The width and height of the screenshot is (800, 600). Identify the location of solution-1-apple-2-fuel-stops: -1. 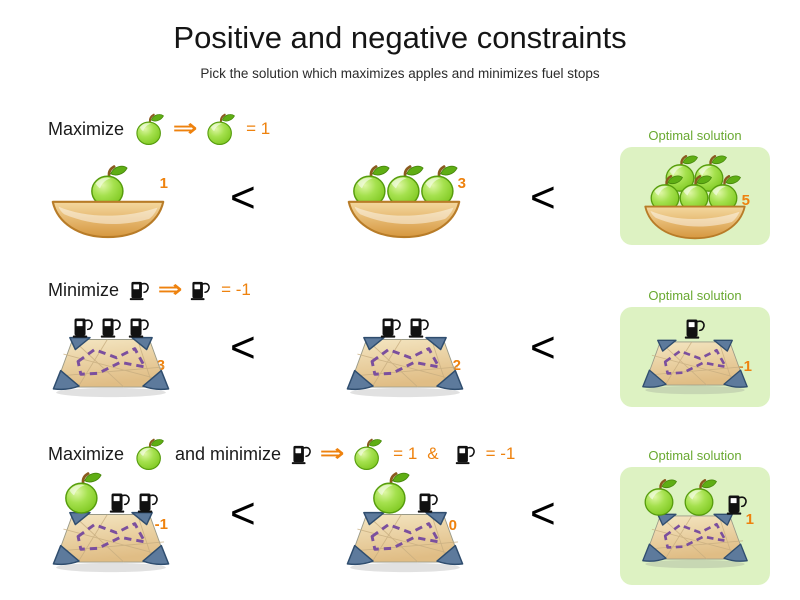
(110, 521).